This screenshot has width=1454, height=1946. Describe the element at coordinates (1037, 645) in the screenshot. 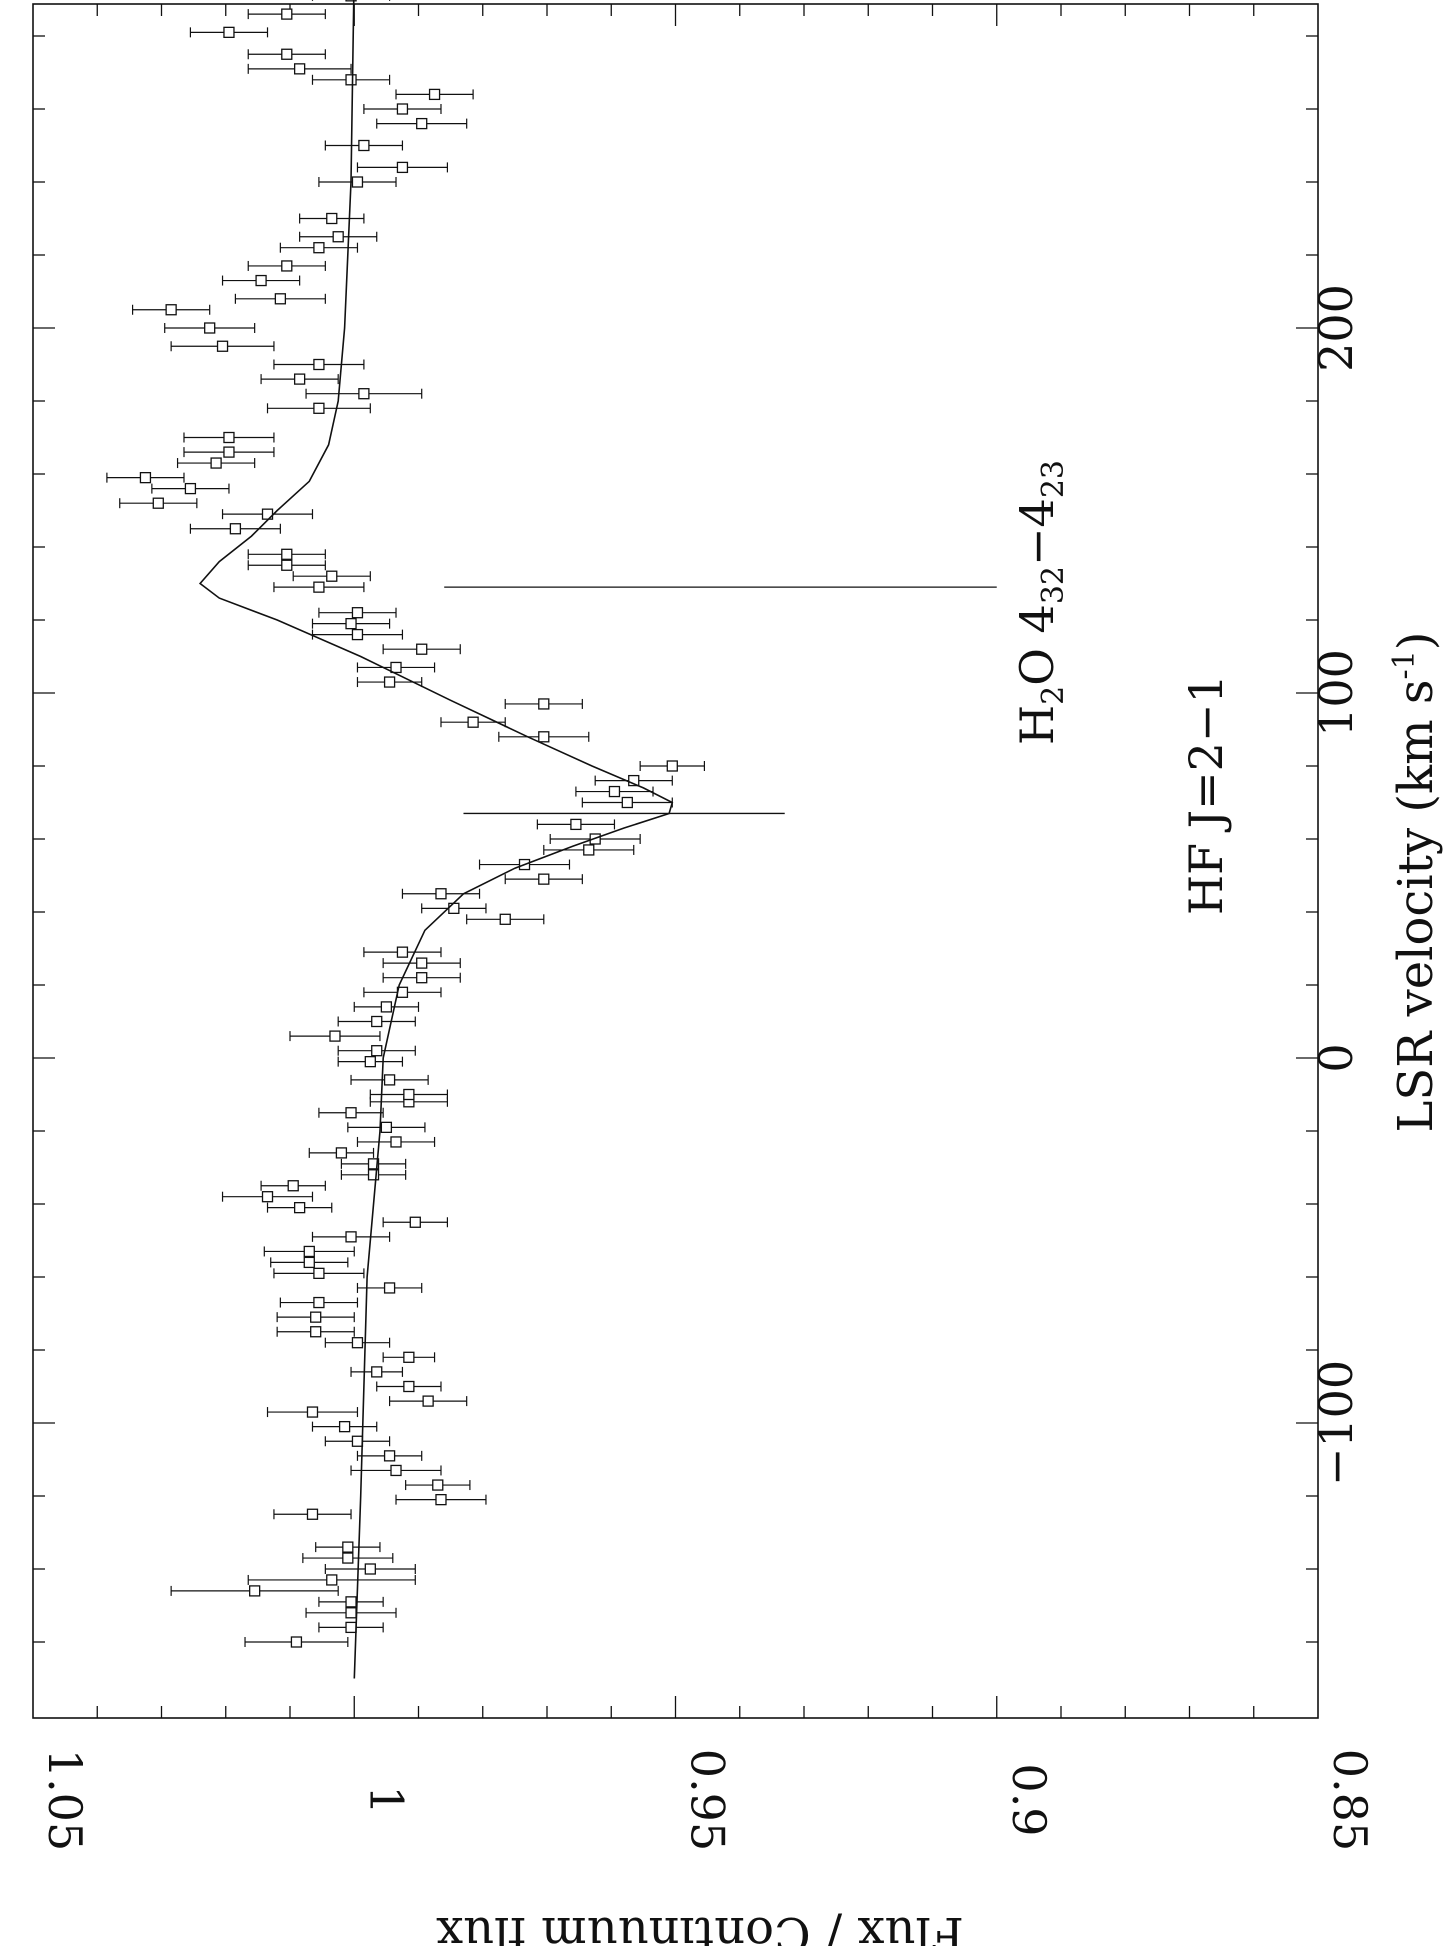

I see `label-text: O 4` at that location.